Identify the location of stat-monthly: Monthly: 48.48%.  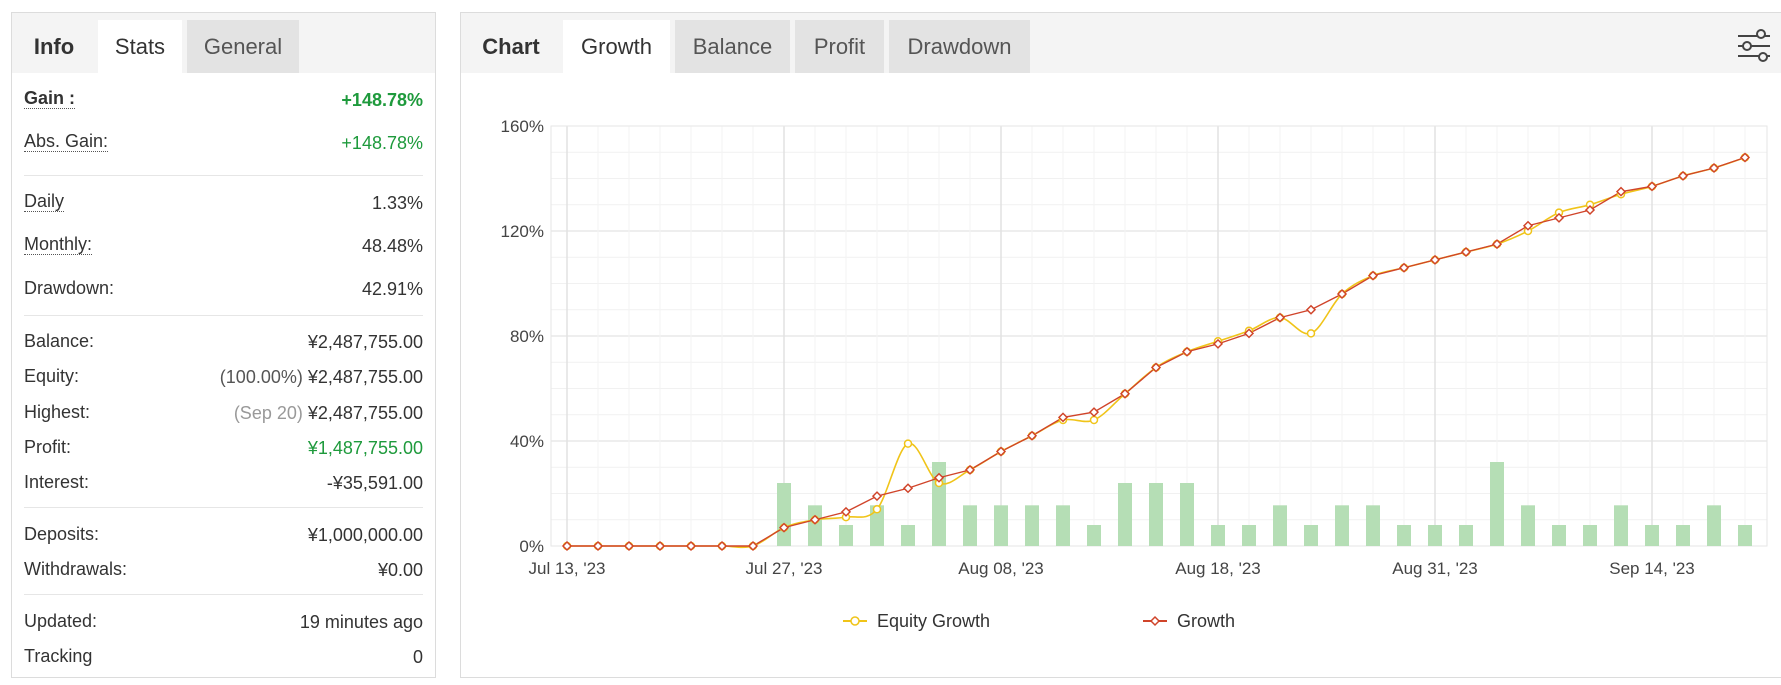
(223, 246).